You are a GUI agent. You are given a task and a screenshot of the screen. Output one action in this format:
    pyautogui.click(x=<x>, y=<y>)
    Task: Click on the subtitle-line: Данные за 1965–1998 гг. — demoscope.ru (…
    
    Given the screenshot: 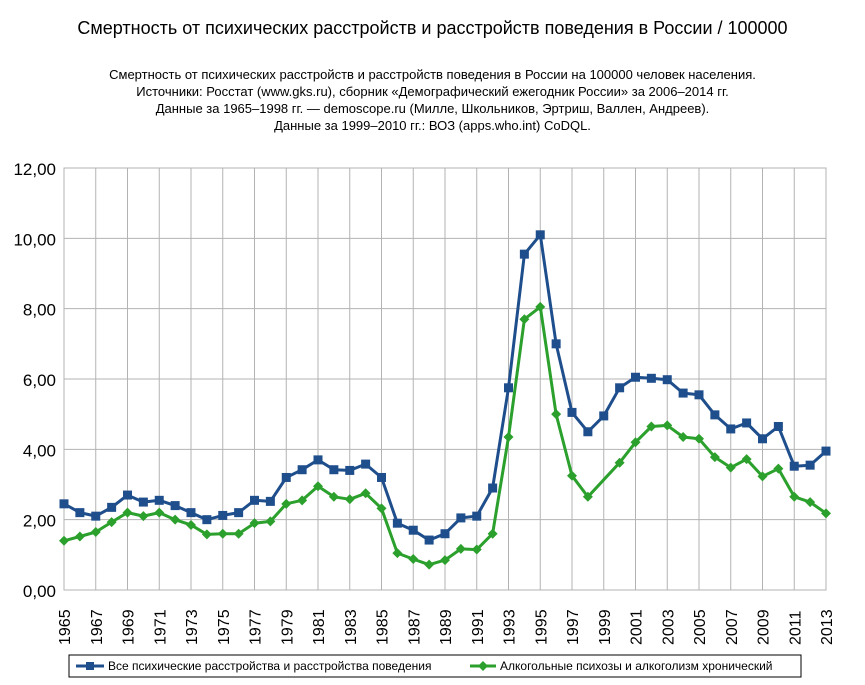 What is the action you would take?
    pyautogui.click(x=432, y=108)
    